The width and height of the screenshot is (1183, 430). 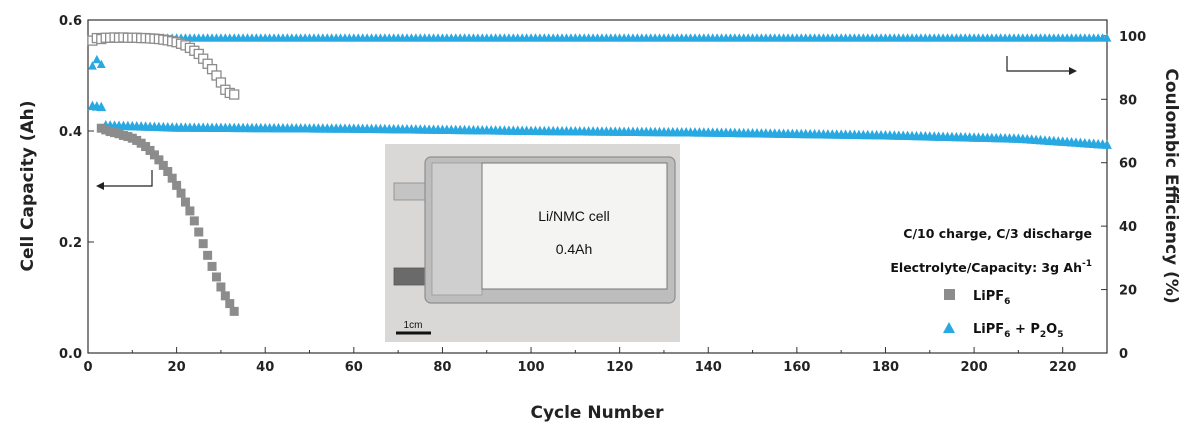 What do you see at coordinates (354, 367) in the screenshot?
I see `x-tick-label: 60` at bounding box center [354, 367].